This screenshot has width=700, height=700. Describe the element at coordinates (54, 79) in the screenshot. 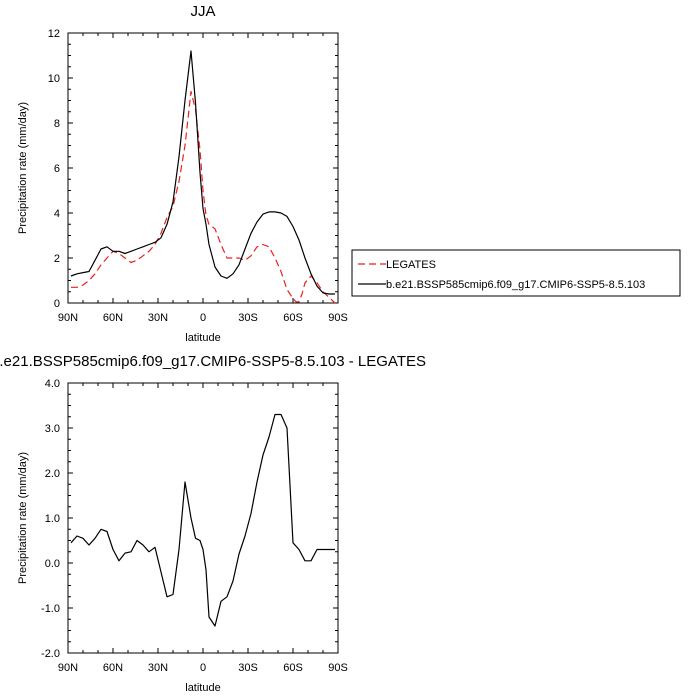

I see `y-tick-label: 10` at that location.